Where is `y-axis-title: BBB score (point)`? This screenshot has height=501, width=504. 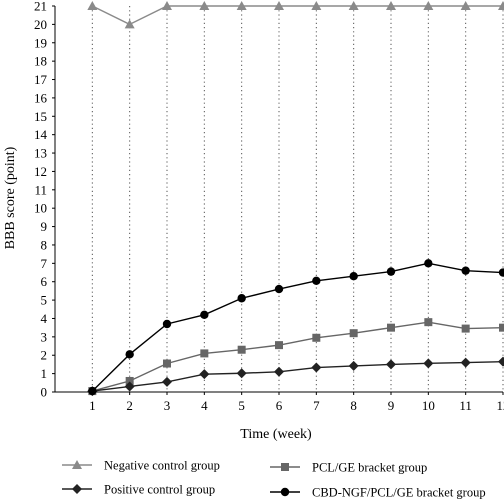
y-axis-title: BBB score (point) is located at coordinates (10, 197).